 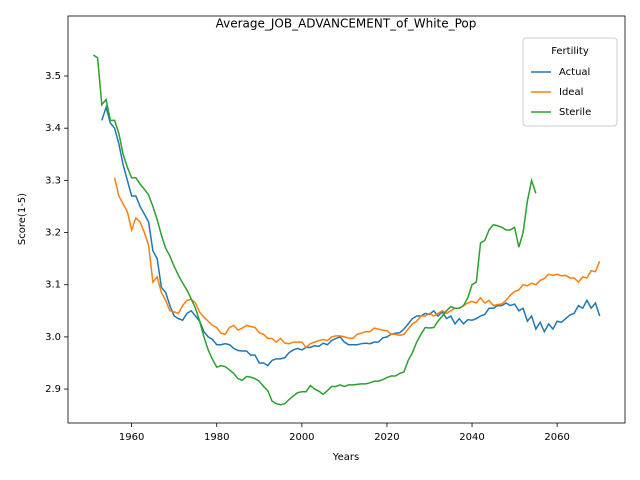 What do you see at coordinates (571, 92) in the screenshot?
I see `legend-label: Ideal` at bounding box center [571, 92].